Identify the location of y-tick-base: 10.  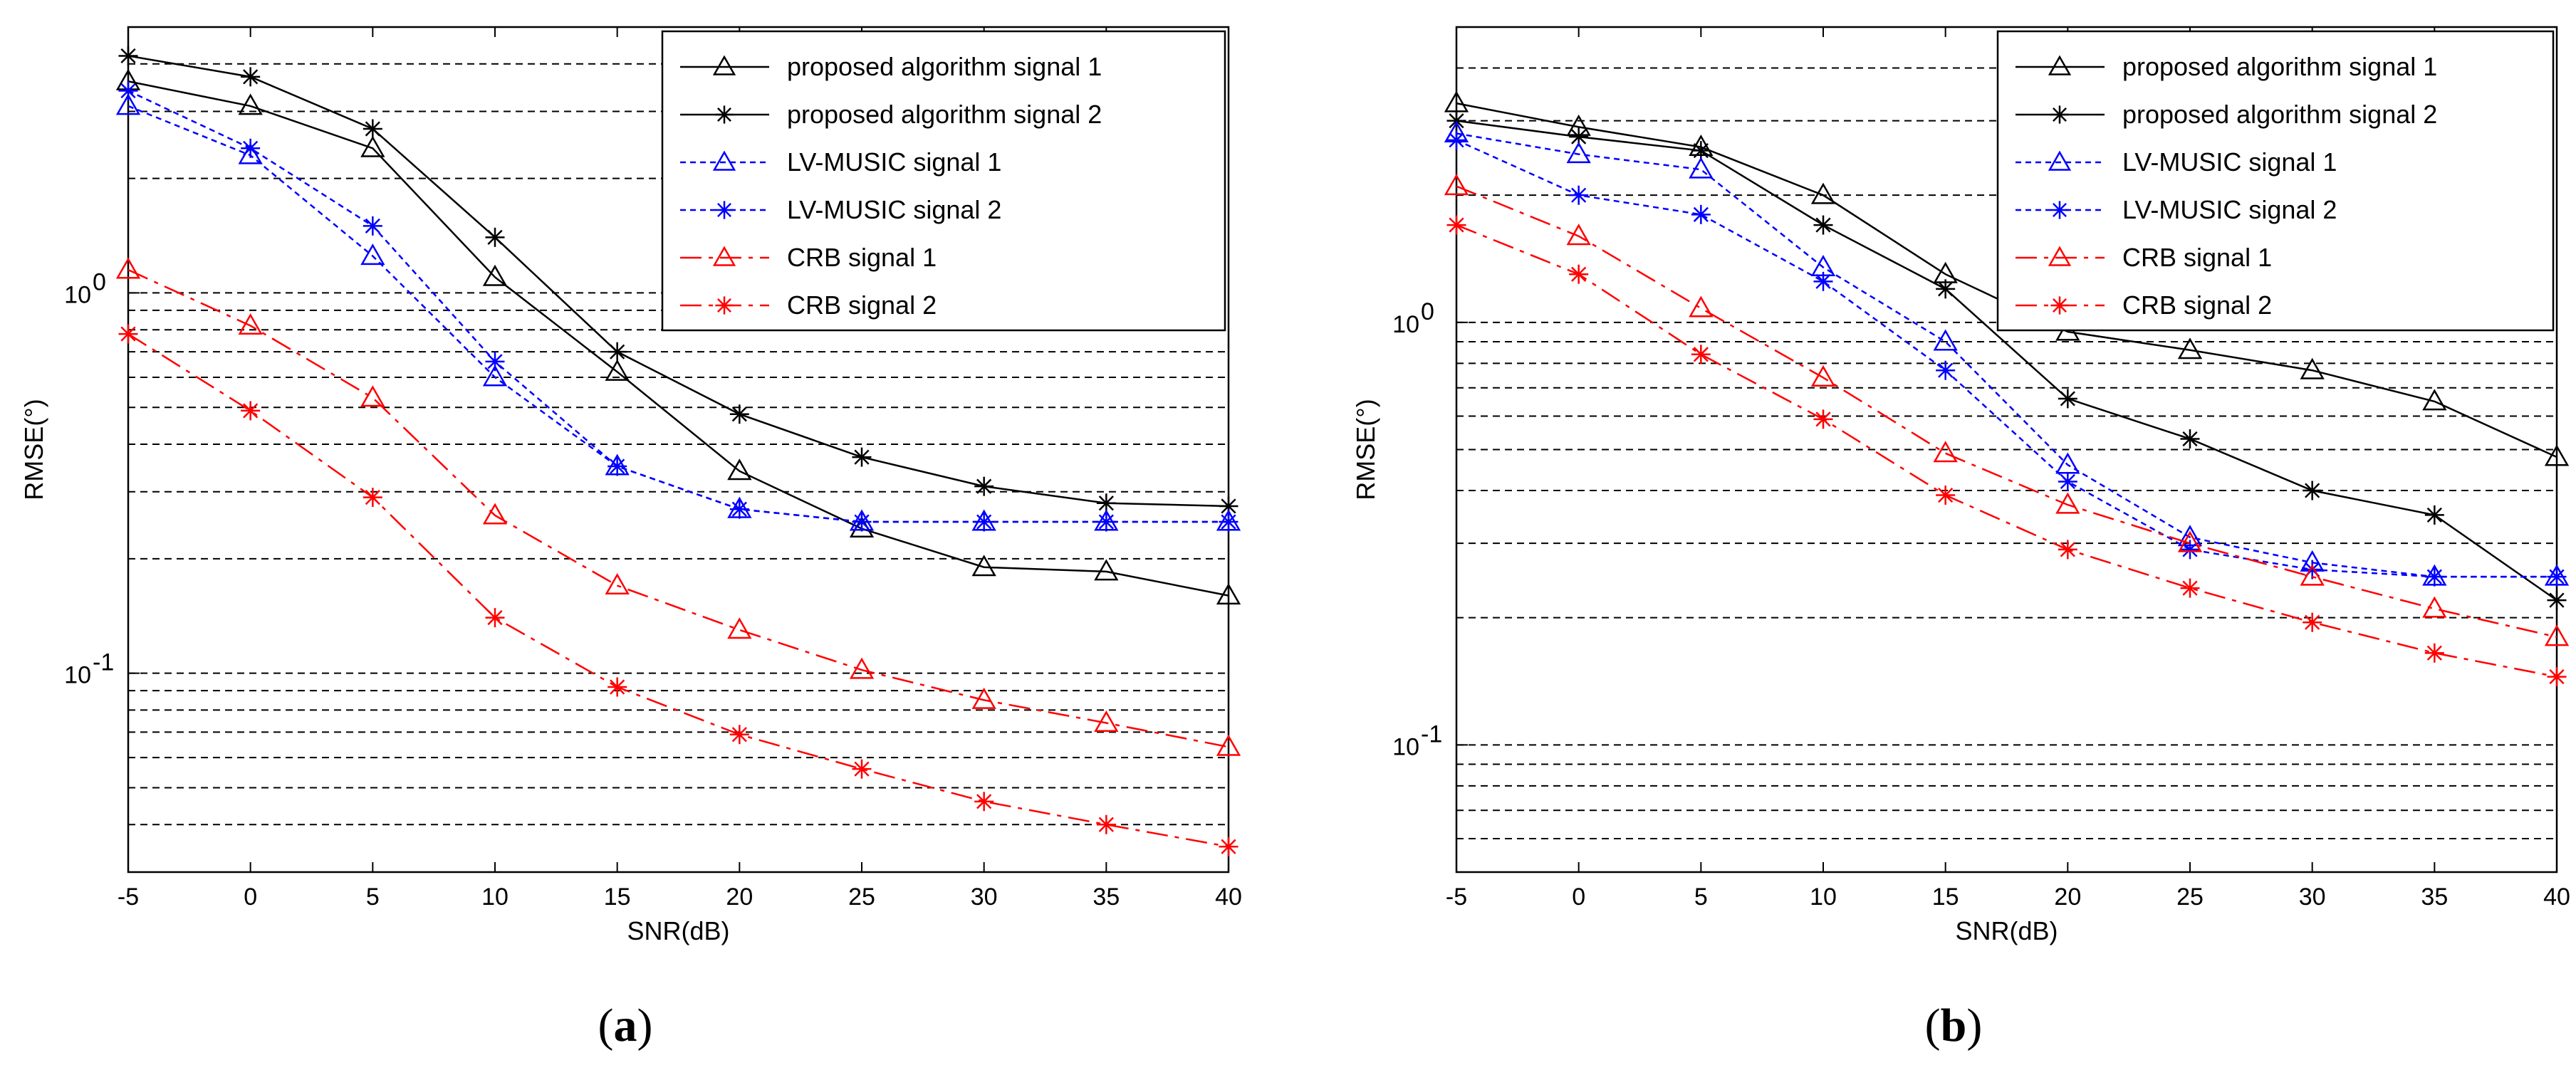
(1405, 324).